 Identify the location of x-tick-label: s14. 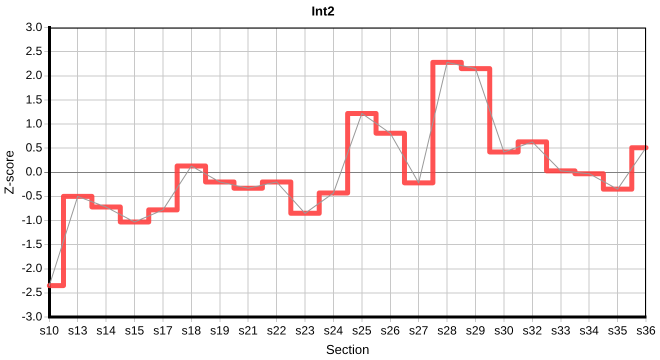
(106, 331).